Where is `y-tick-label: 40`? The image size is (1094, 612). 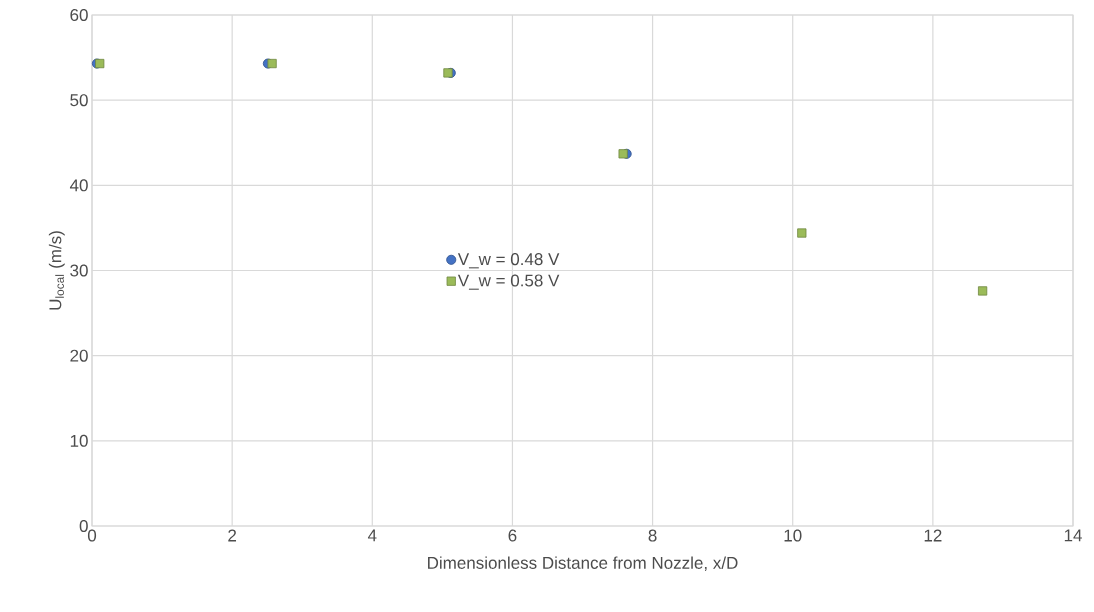 y-tick-label: 40 is located at coordinates (78, 185).